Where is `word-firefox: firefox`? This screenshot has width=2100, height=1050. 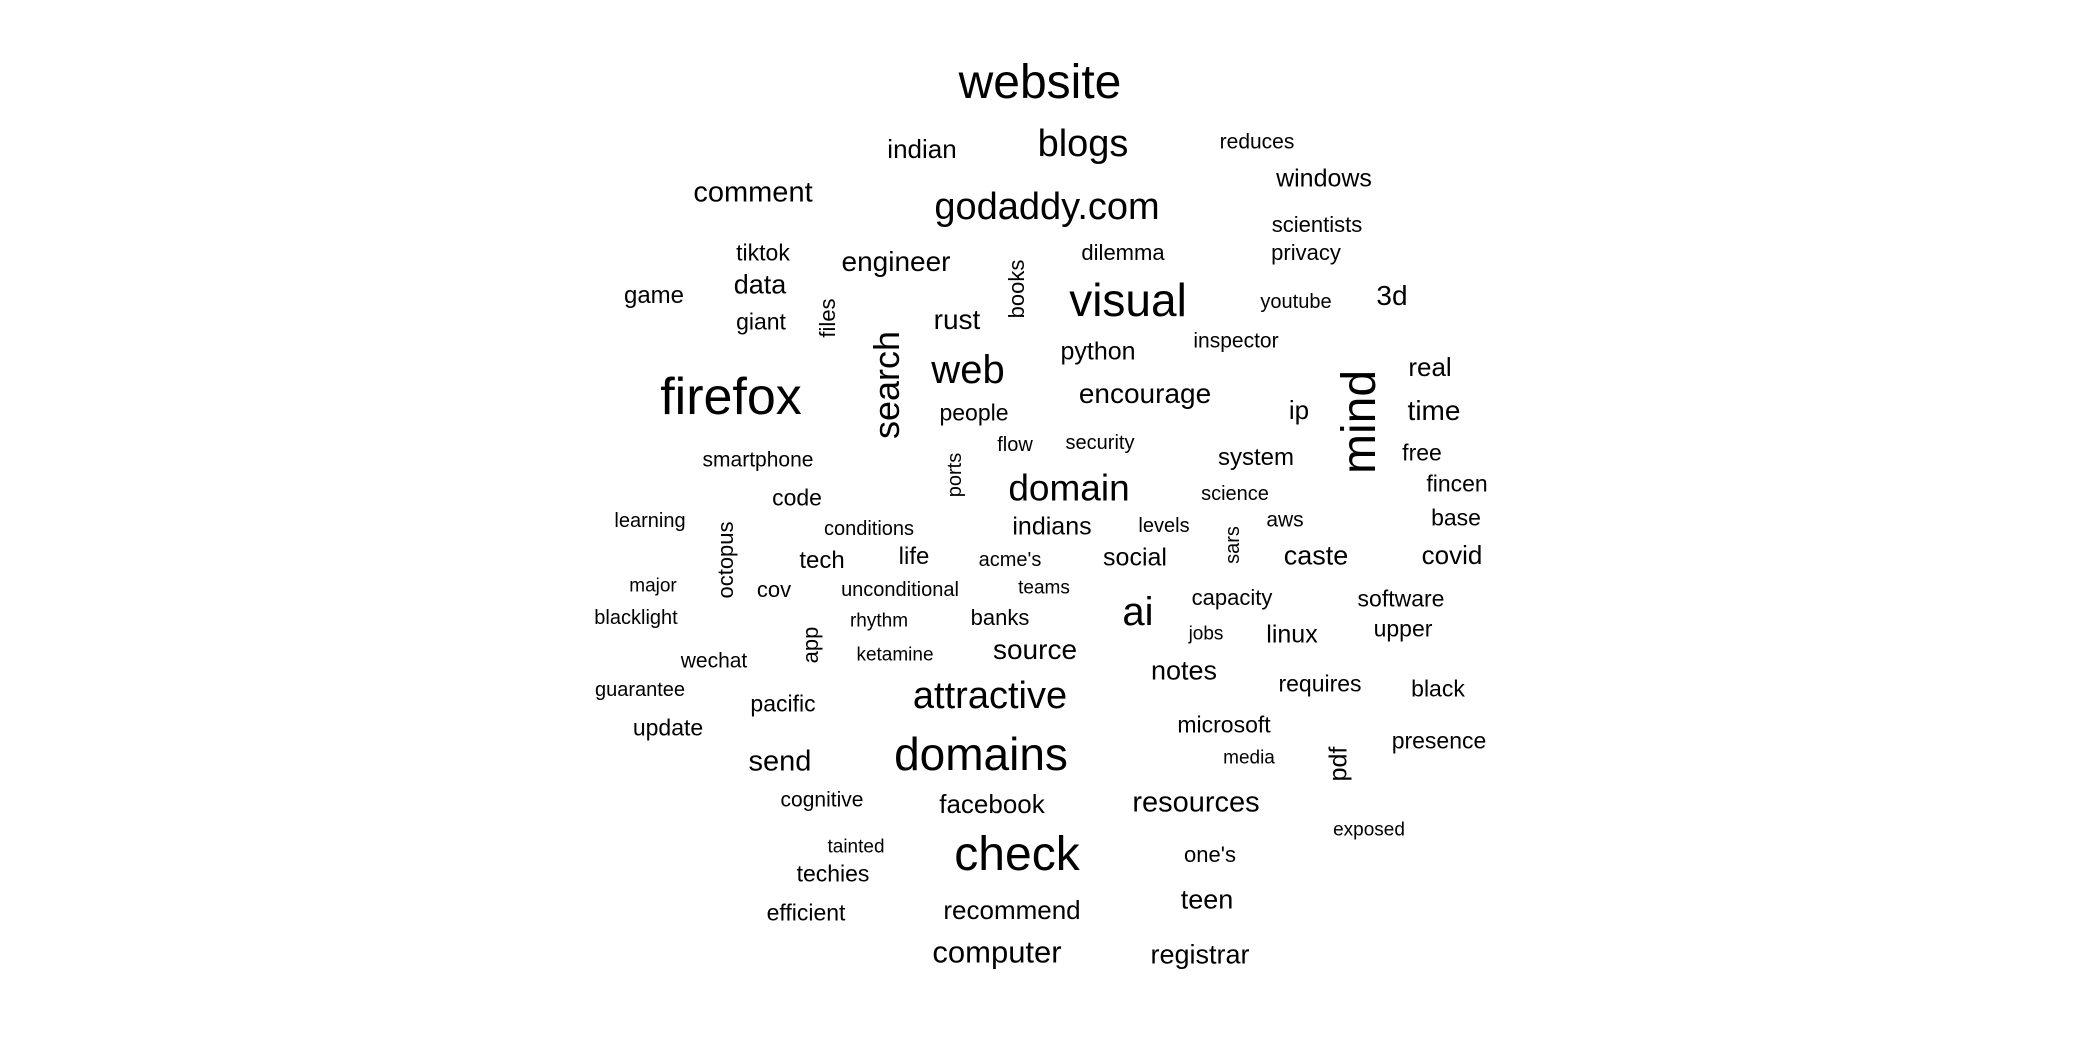
word-firefox: firefox is located at coordinates (731, 397).